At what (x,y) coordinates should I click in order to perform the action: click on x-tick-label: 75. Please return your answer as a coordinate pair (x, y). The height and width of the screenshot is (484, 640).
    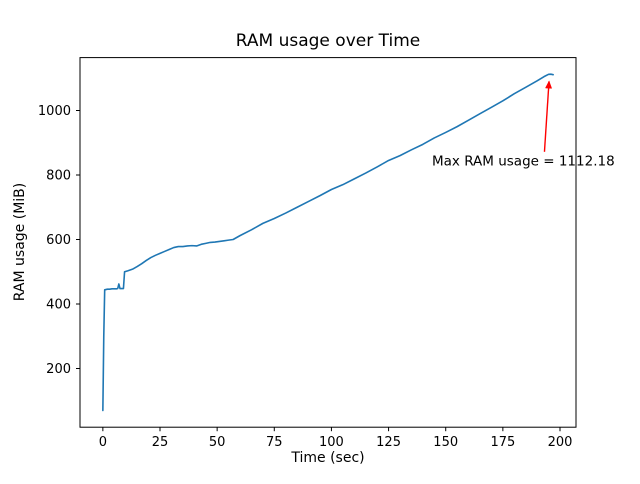
    Looking at the image, I should click on (274, 442).